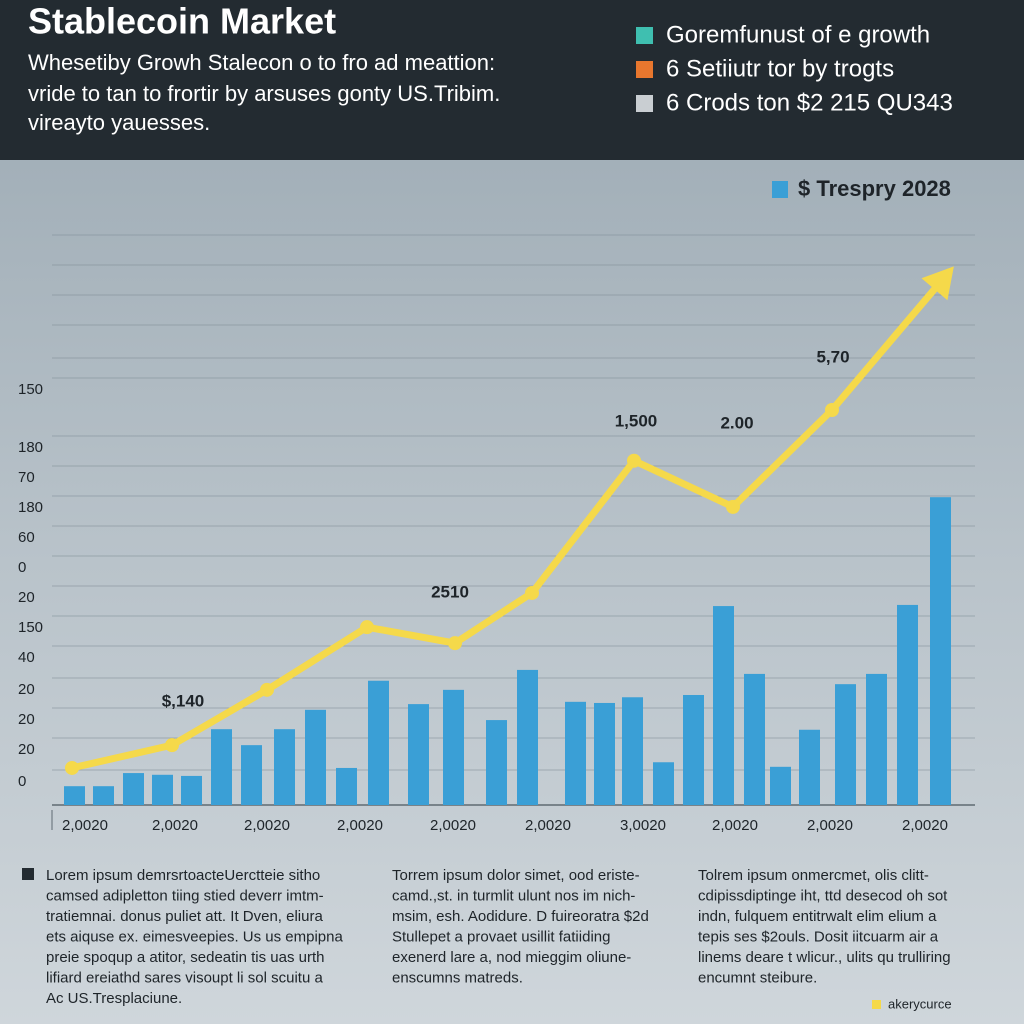  I want to click on annotation: 2.00, so click(736, 422).